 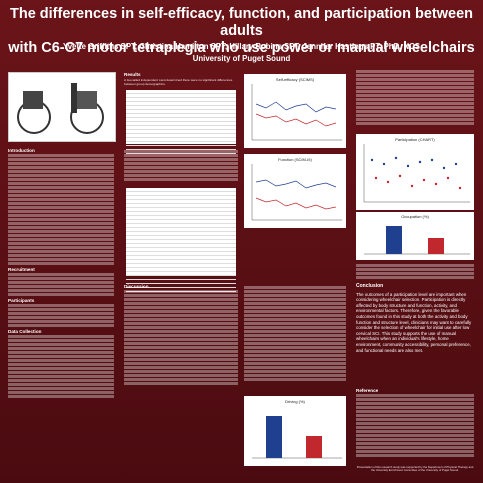 What do you see at coordinates (136, 286) in the screenshot?
I see `heading-discussion: Discussion` at bounding box center [136, 286].